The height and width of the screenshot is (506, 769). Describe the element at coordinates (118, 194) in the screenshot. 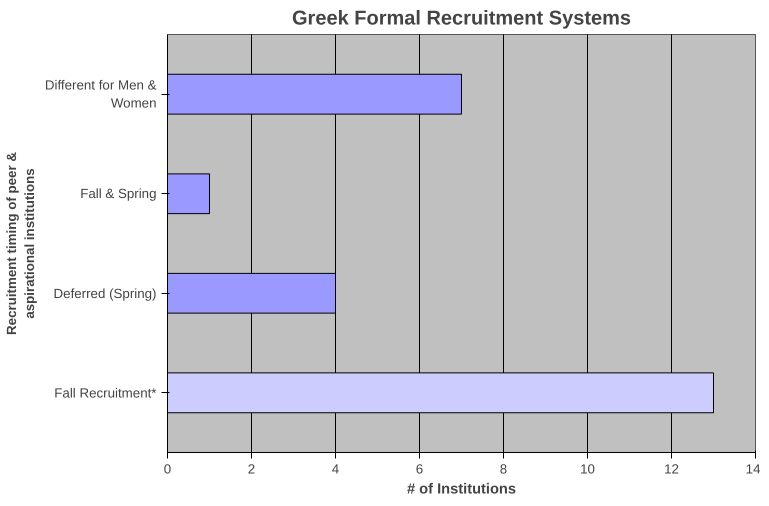

I see `y-tick-label: Fall & Spring` at that location.